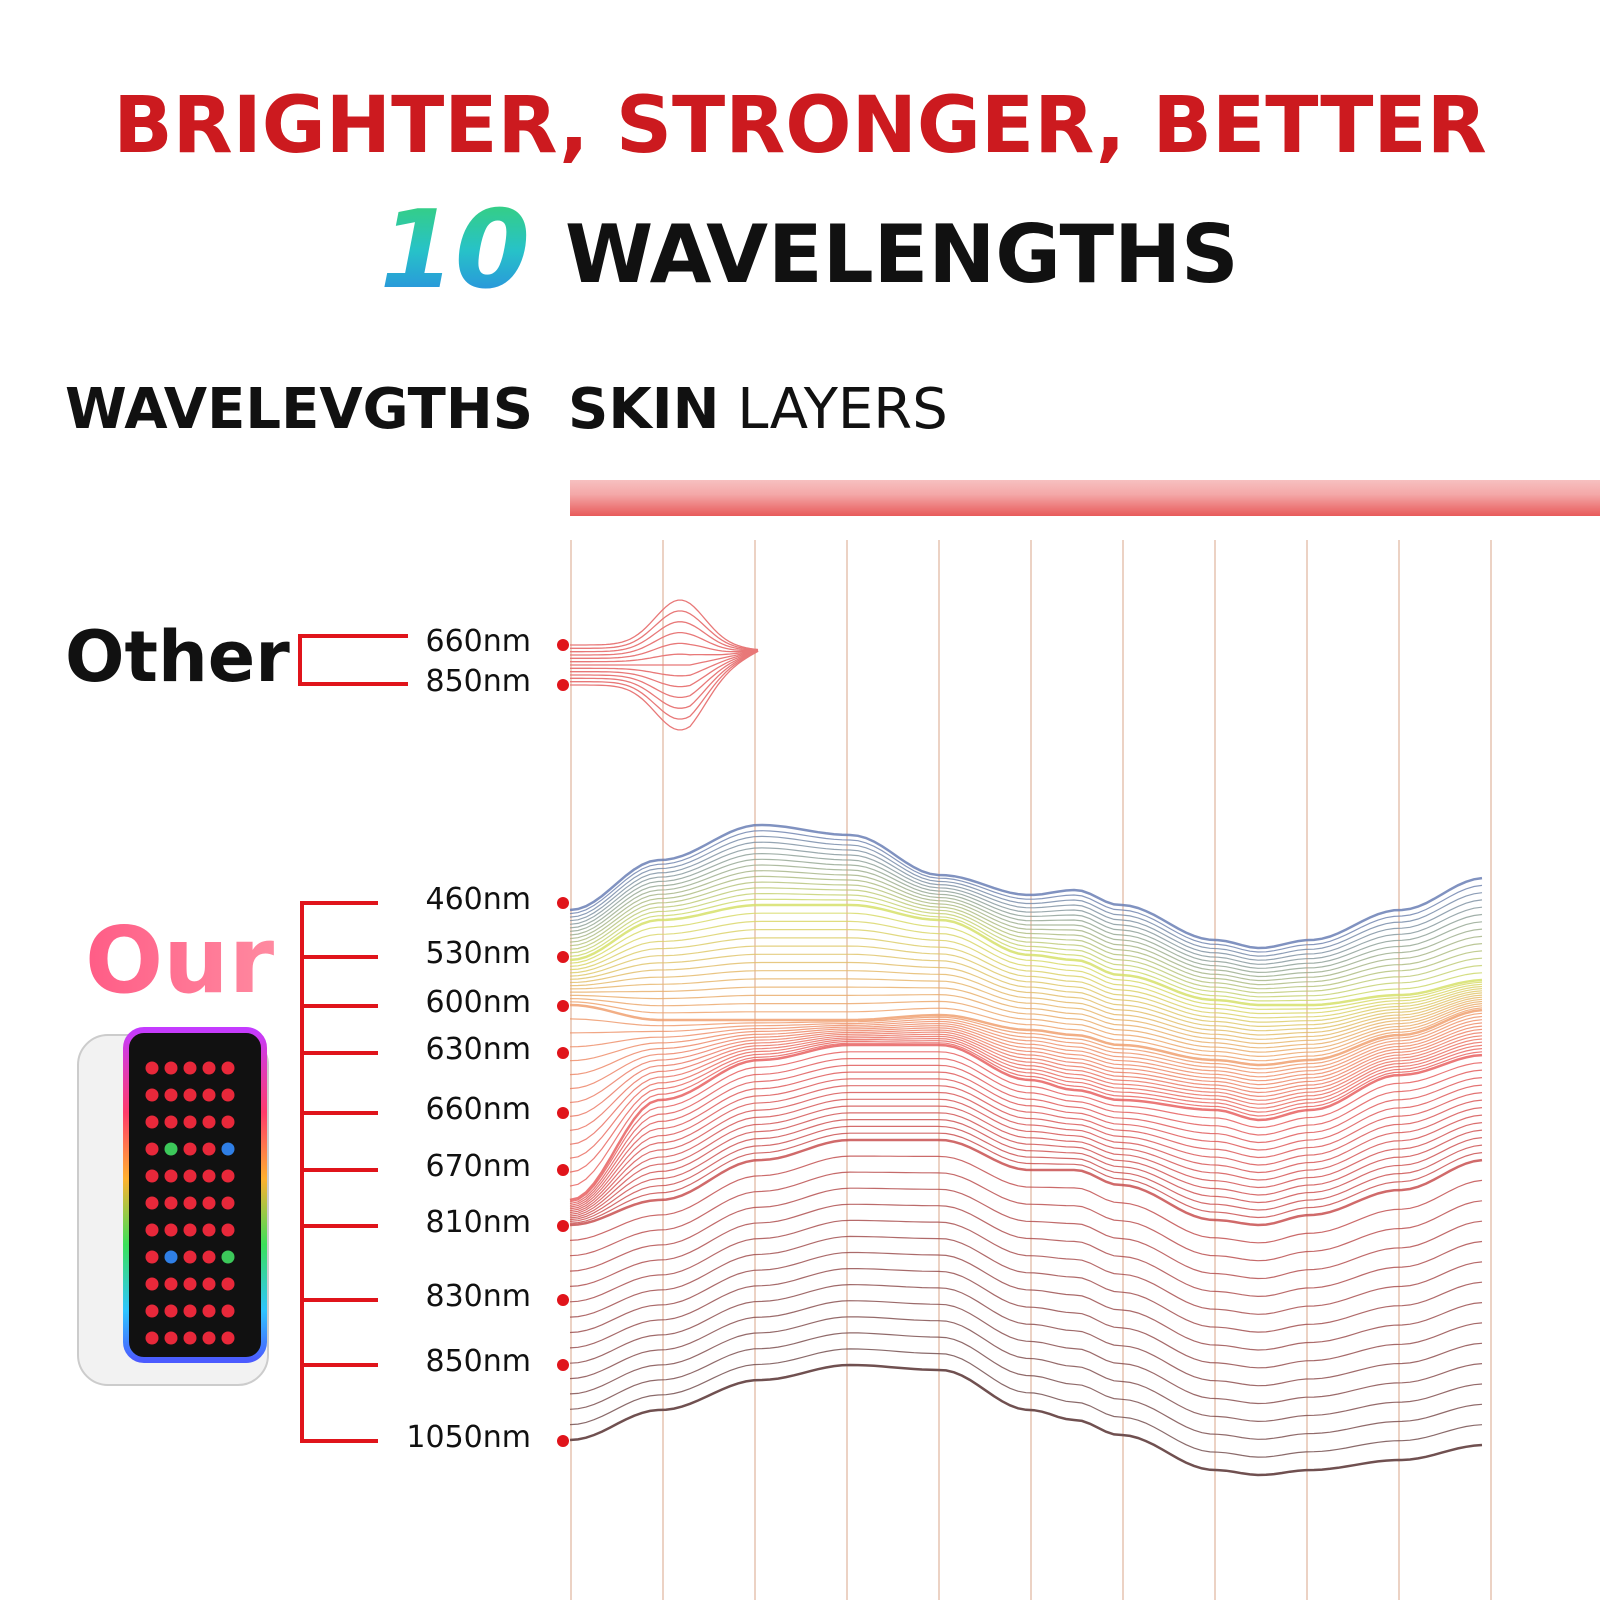  Describe the element at coordinates (479, 1166) in the screenshot. I see `wavelength-label: 670nm` at that location.